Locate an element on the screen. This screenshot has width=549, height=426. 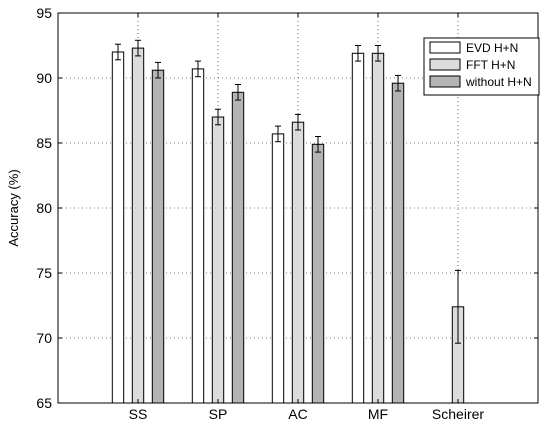
legend: EVD H+N FFT H+N without H+N is located at coordinates (481, 66).